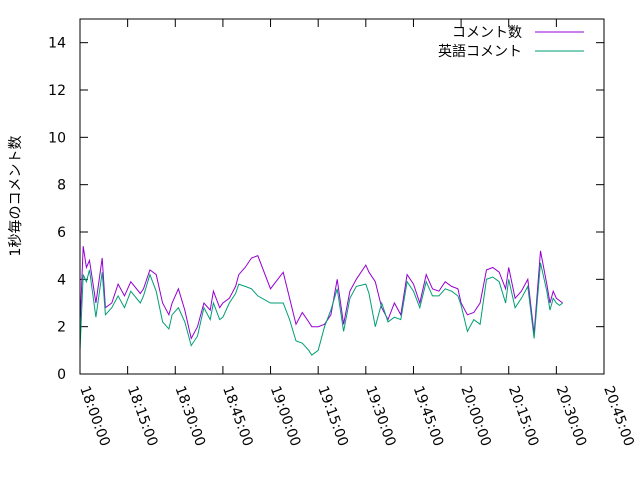 The height and width of the screenshot is (480, 640). Describe the element at coordinates (480, 51) in the screenshot. I see `legend-label: 英語コメント` at that location.